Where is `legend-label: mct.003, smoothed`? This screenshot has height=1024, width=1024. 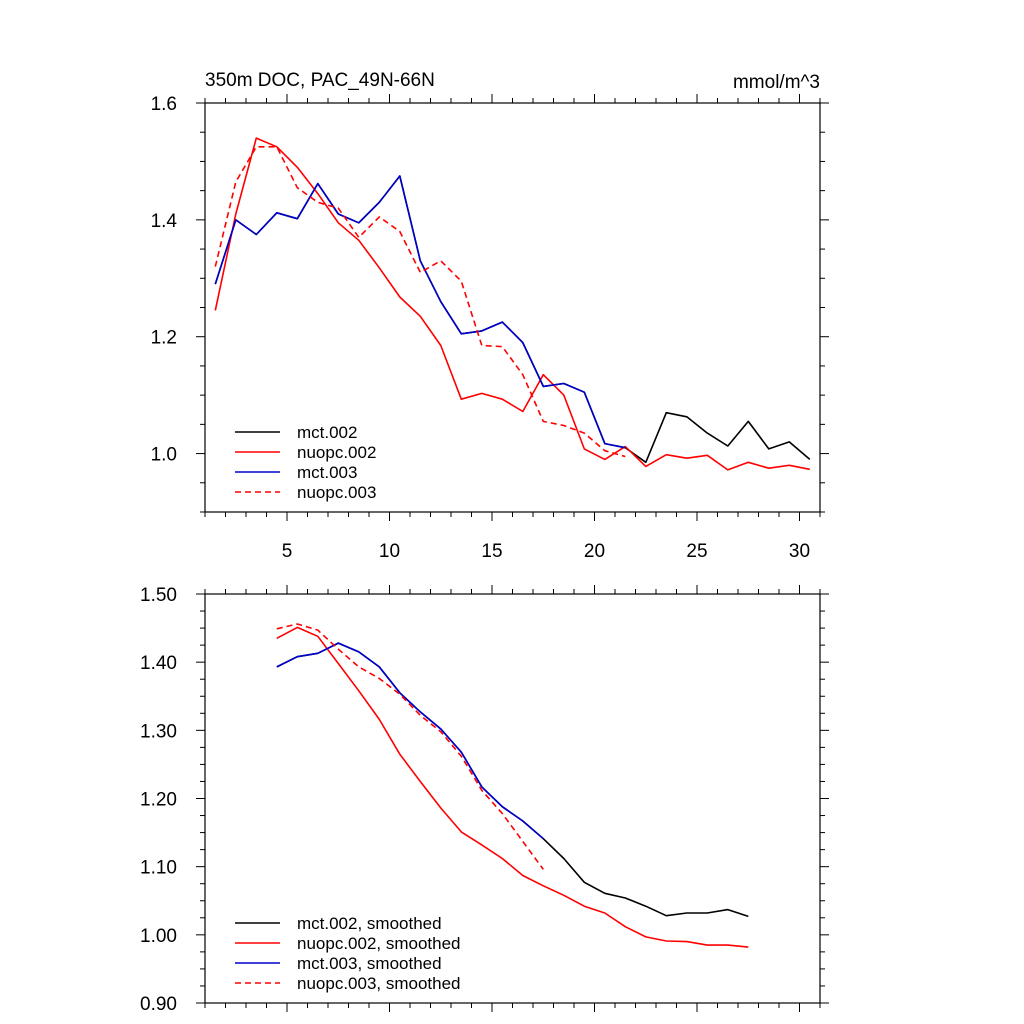
legend-label: mct.003, smoothed is located at coordinates (369, 963).